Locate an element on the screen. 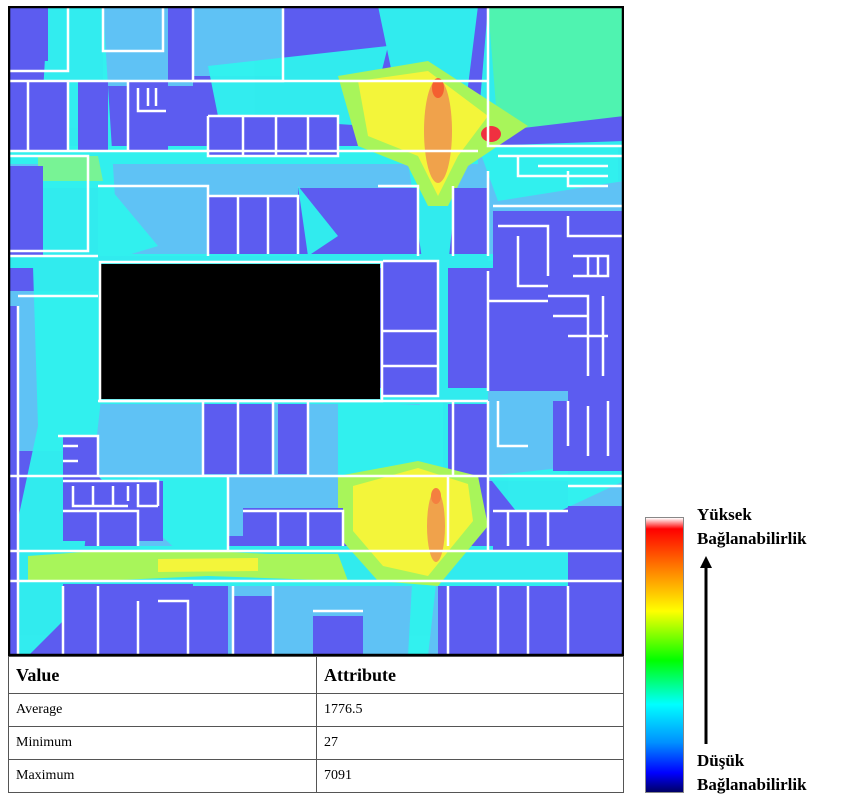 The height and width of the screenshot is (799, 845). legend-high-line1: Yüksek is located at coordinates (724, 514).